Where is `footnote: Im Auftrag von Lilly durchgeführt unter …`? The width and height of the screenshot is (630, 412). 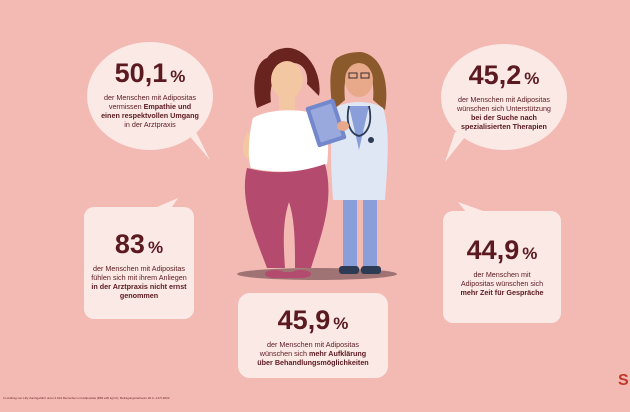
footnote: Im Auftrag von Lilly durchgeführt unter … is located at coordinates (86, 398).